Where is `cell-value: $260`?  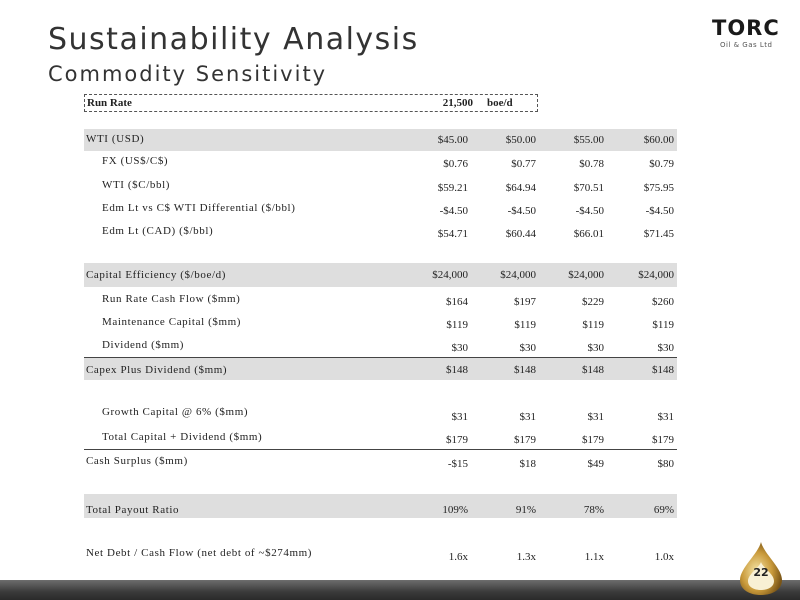
cell-value: $260 is located at coordinates (663, 302).